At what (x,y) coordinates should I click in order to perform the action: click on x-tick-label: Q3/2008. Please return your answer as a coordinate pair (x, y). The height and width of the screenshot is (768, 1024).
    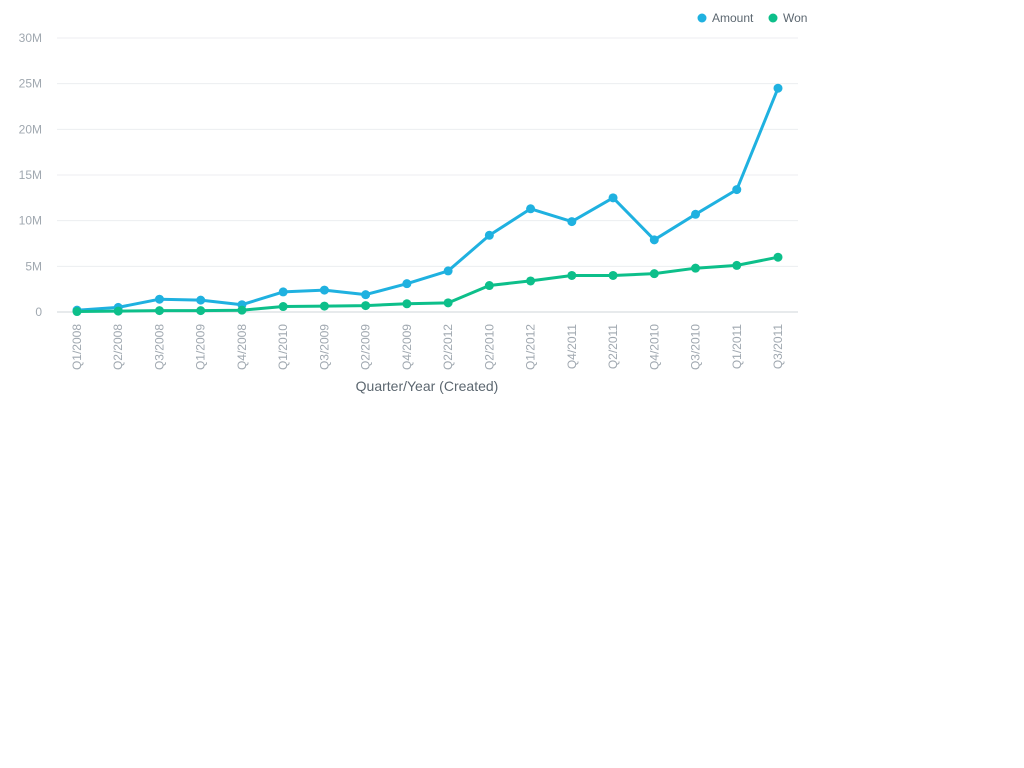
    Looking at the image, I should click on (159, 347).